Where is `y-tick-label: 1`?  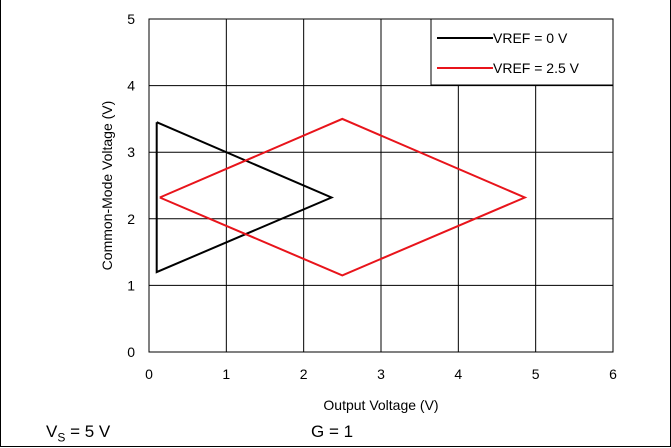 y-tick-label: 1 is located at coordinates (131, 285).